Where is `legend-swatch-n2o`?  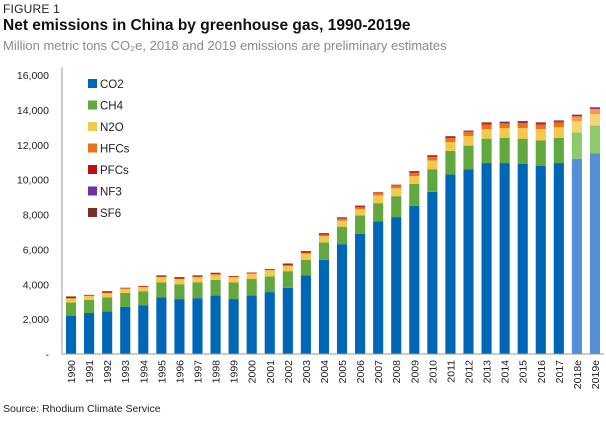
legend-swatch-n2o is located at coordinates (92, 126).